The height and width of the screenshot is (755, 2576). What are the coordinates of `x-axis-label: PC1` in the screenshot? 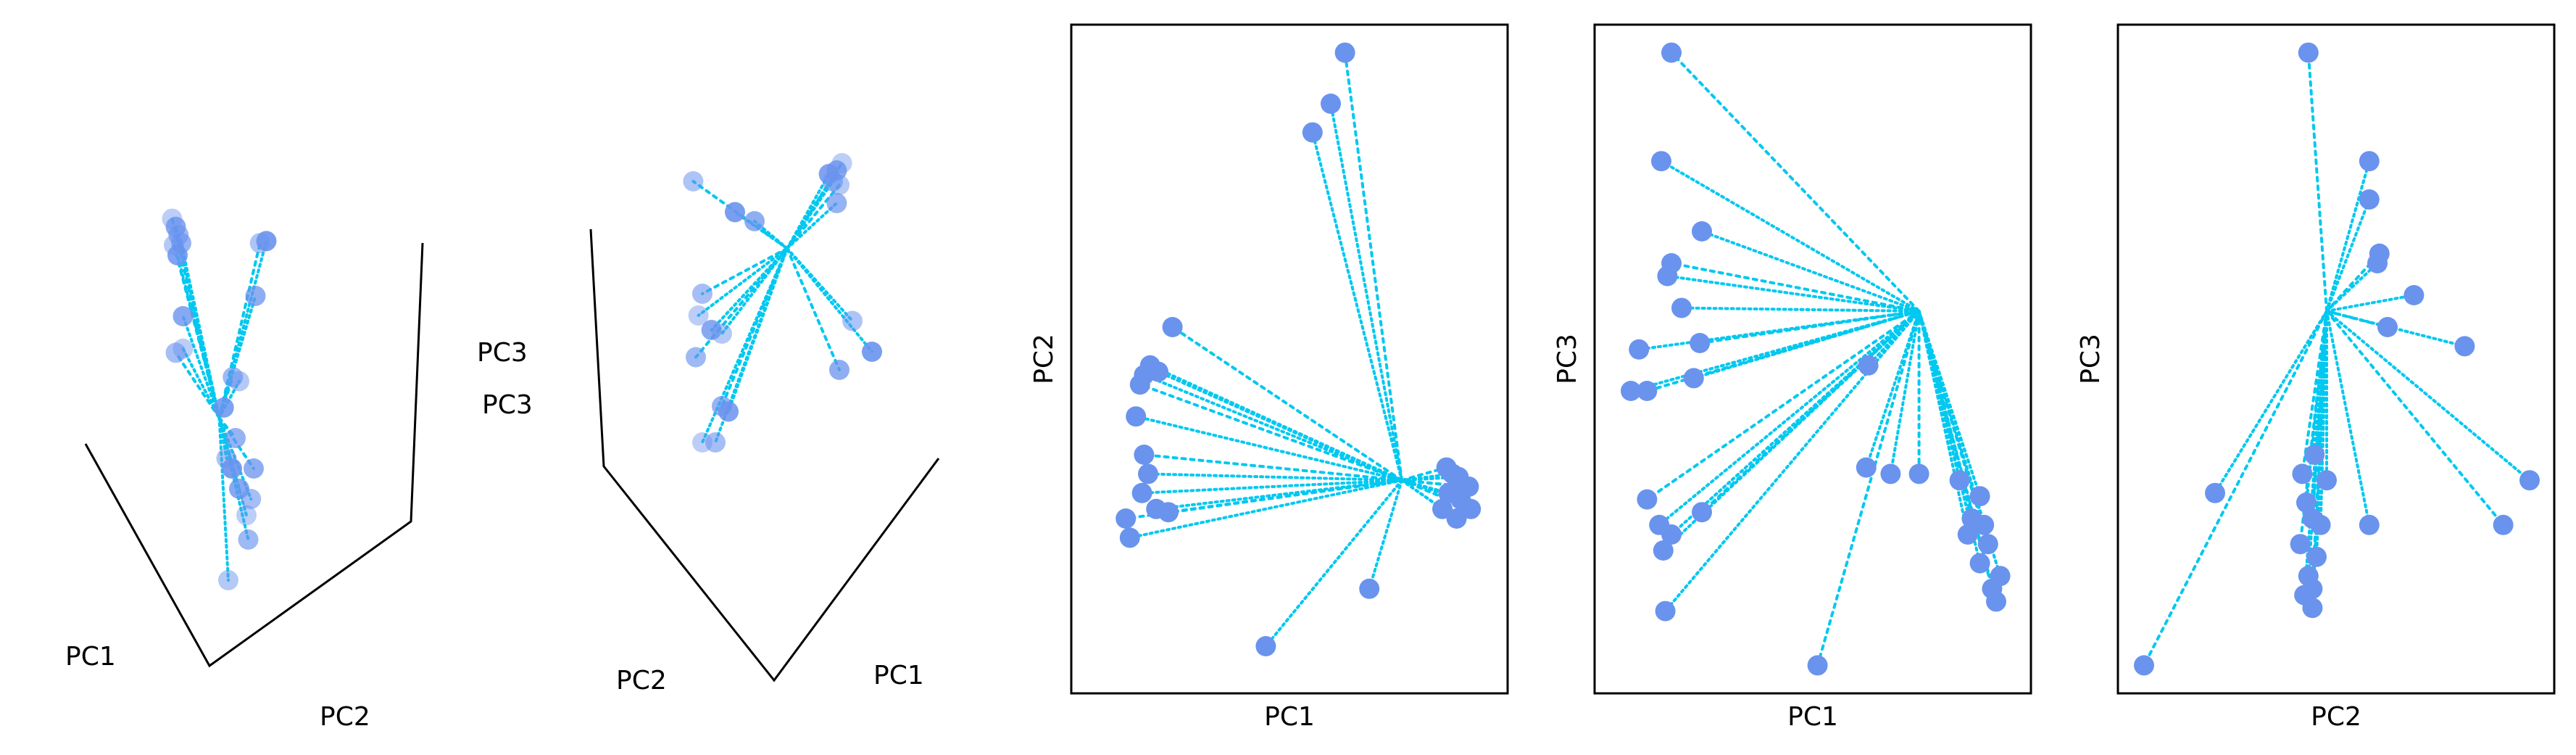 It's located at (90, 657).